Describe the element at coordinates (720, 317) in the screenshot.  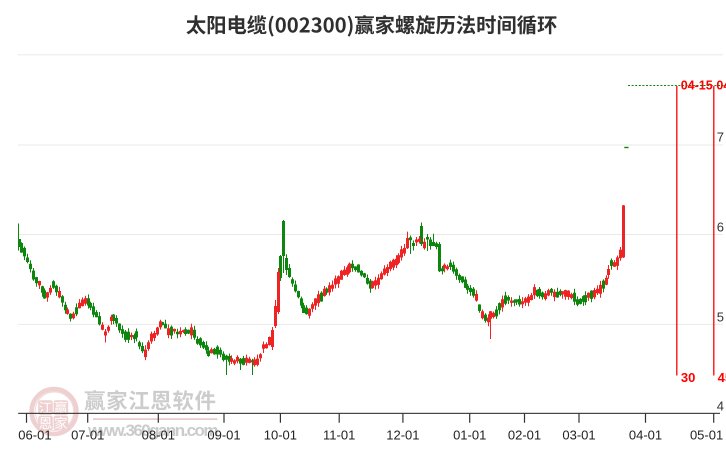
I see `svg-text: 5` at that location.